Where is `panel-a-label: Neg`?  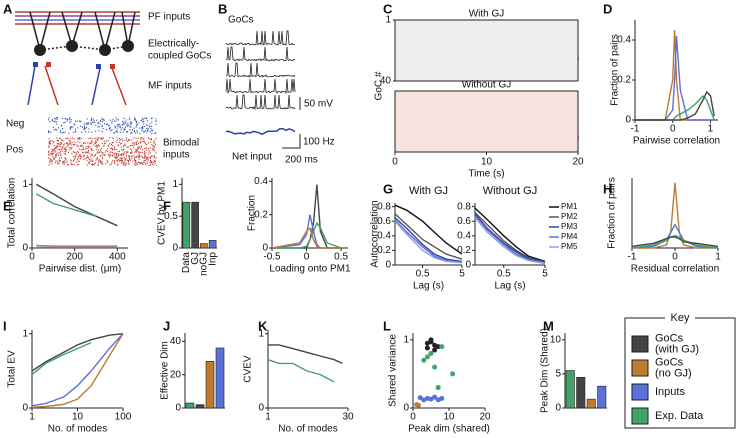
panel-a-label: Neg is located at coordinates (15, 124).